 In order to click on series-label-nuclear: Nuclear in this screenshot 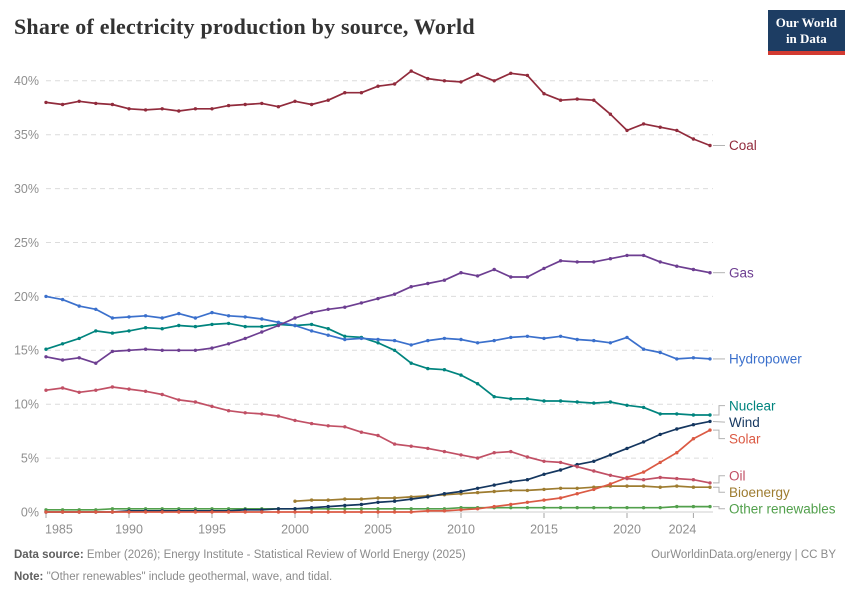, I will do `click(752, 405)`.